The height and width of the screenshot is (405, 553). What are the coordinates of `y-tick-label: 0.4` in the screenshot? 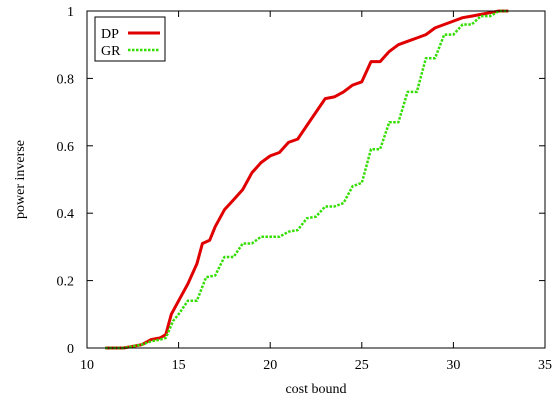 It's located at (66, 214).